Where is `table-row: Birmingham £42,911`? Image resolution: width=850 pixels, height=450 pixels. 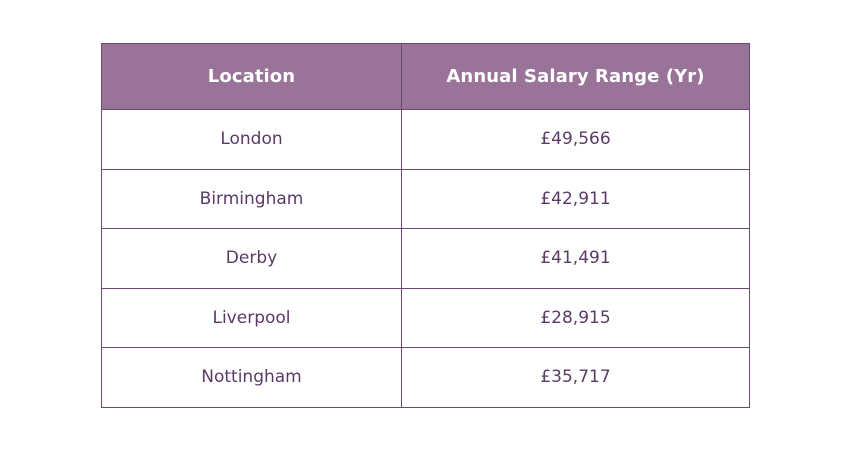
table-row: Birmingham £42,911 is located at coordinates (425, 198).